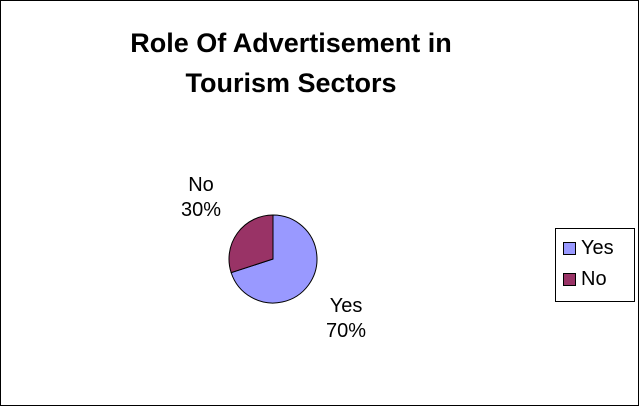  Describe the element at coordinates (569, 279) in the screenshot. I see `legend-swatch-no` at that location.